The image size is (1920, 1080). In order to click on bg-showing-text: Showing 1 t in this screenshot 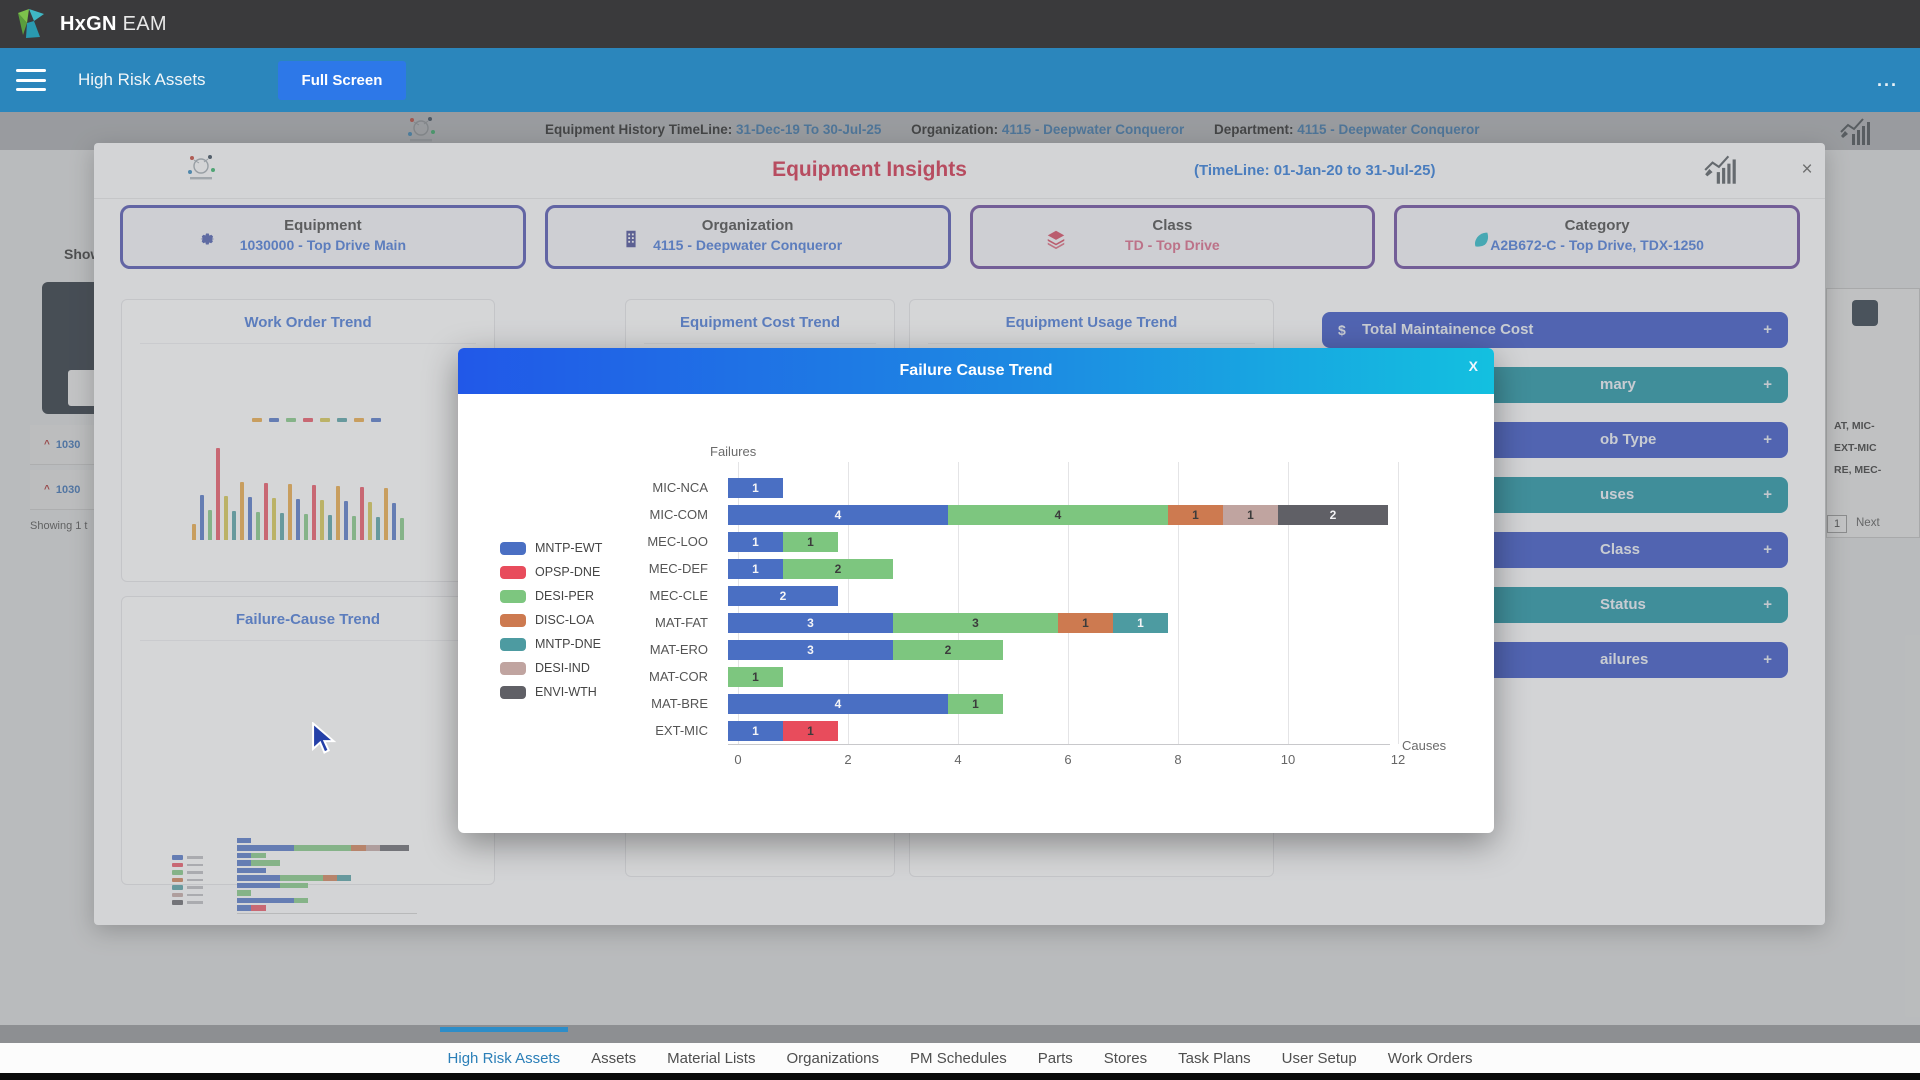, I will do `click(59, 526)`.